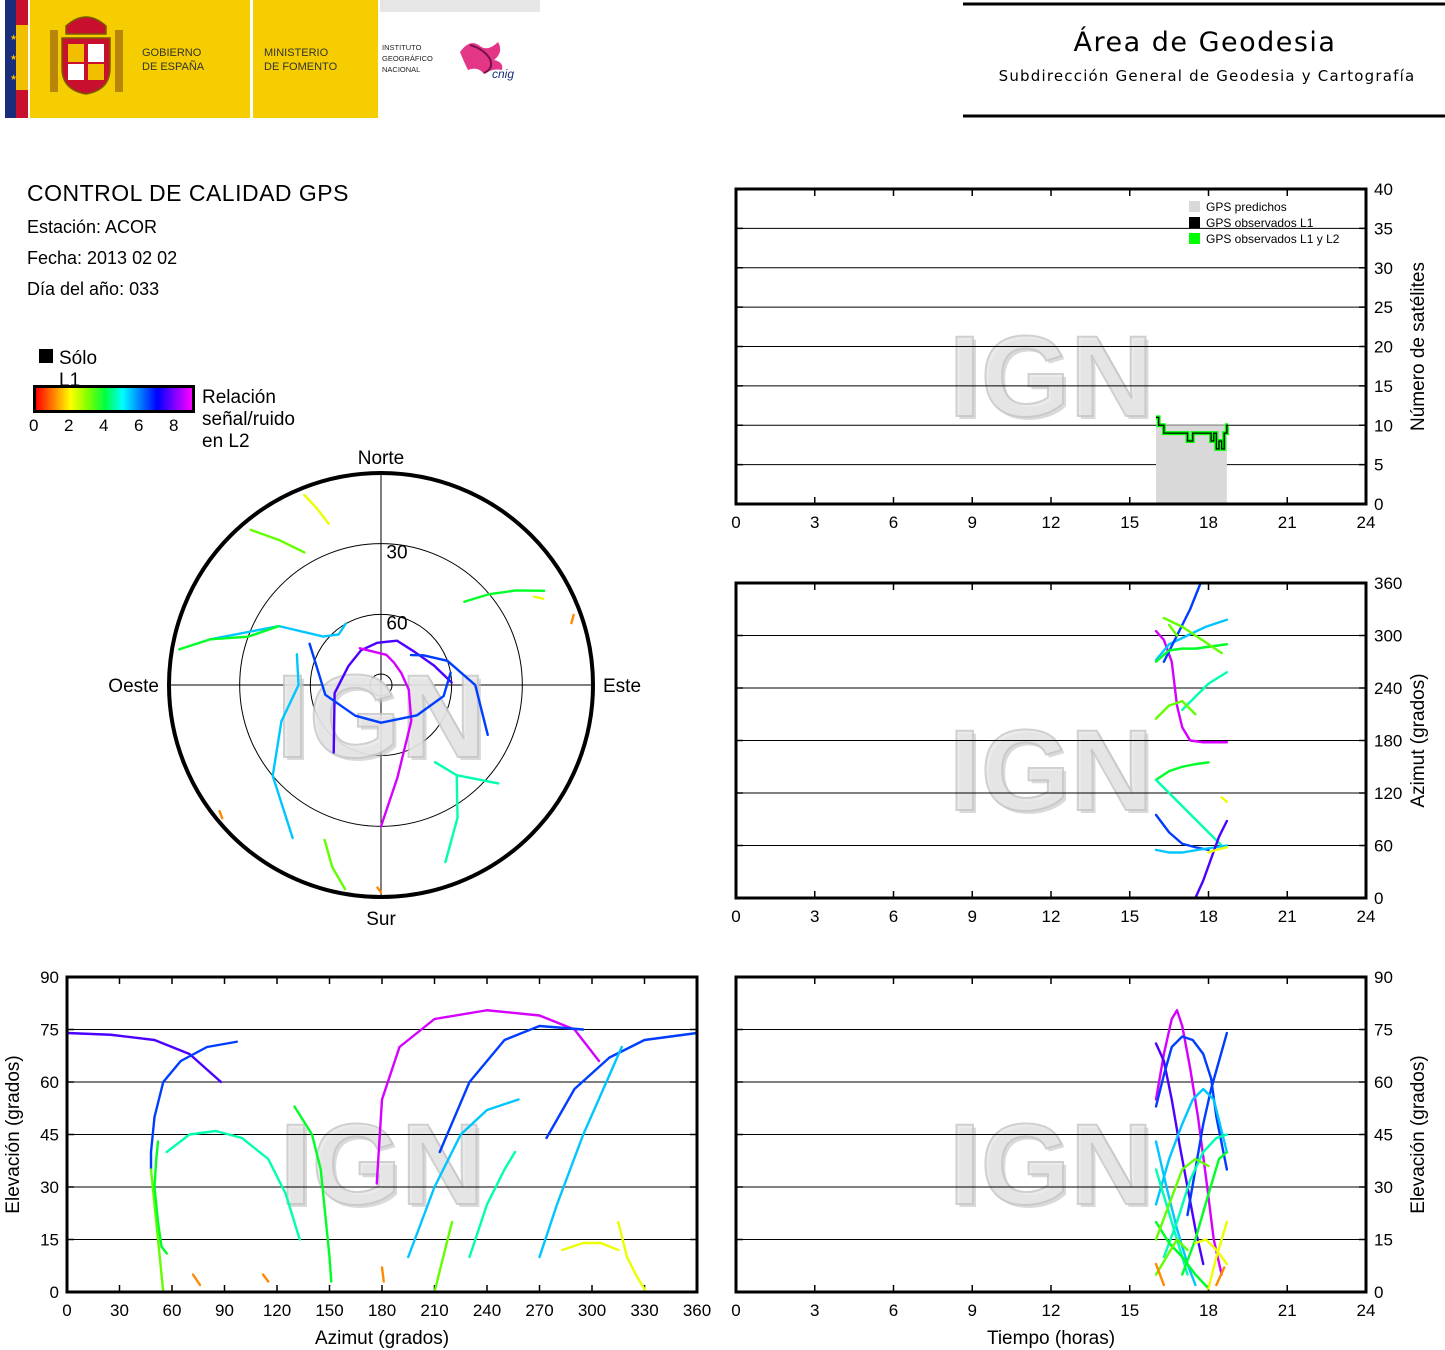 Image resolution: width=1445 pixels, height=1350 pixels. What do you see at coordinates (735, 522) in the screenshot?
I see `x-tick-label: 0` at bounding box center [735, 522].